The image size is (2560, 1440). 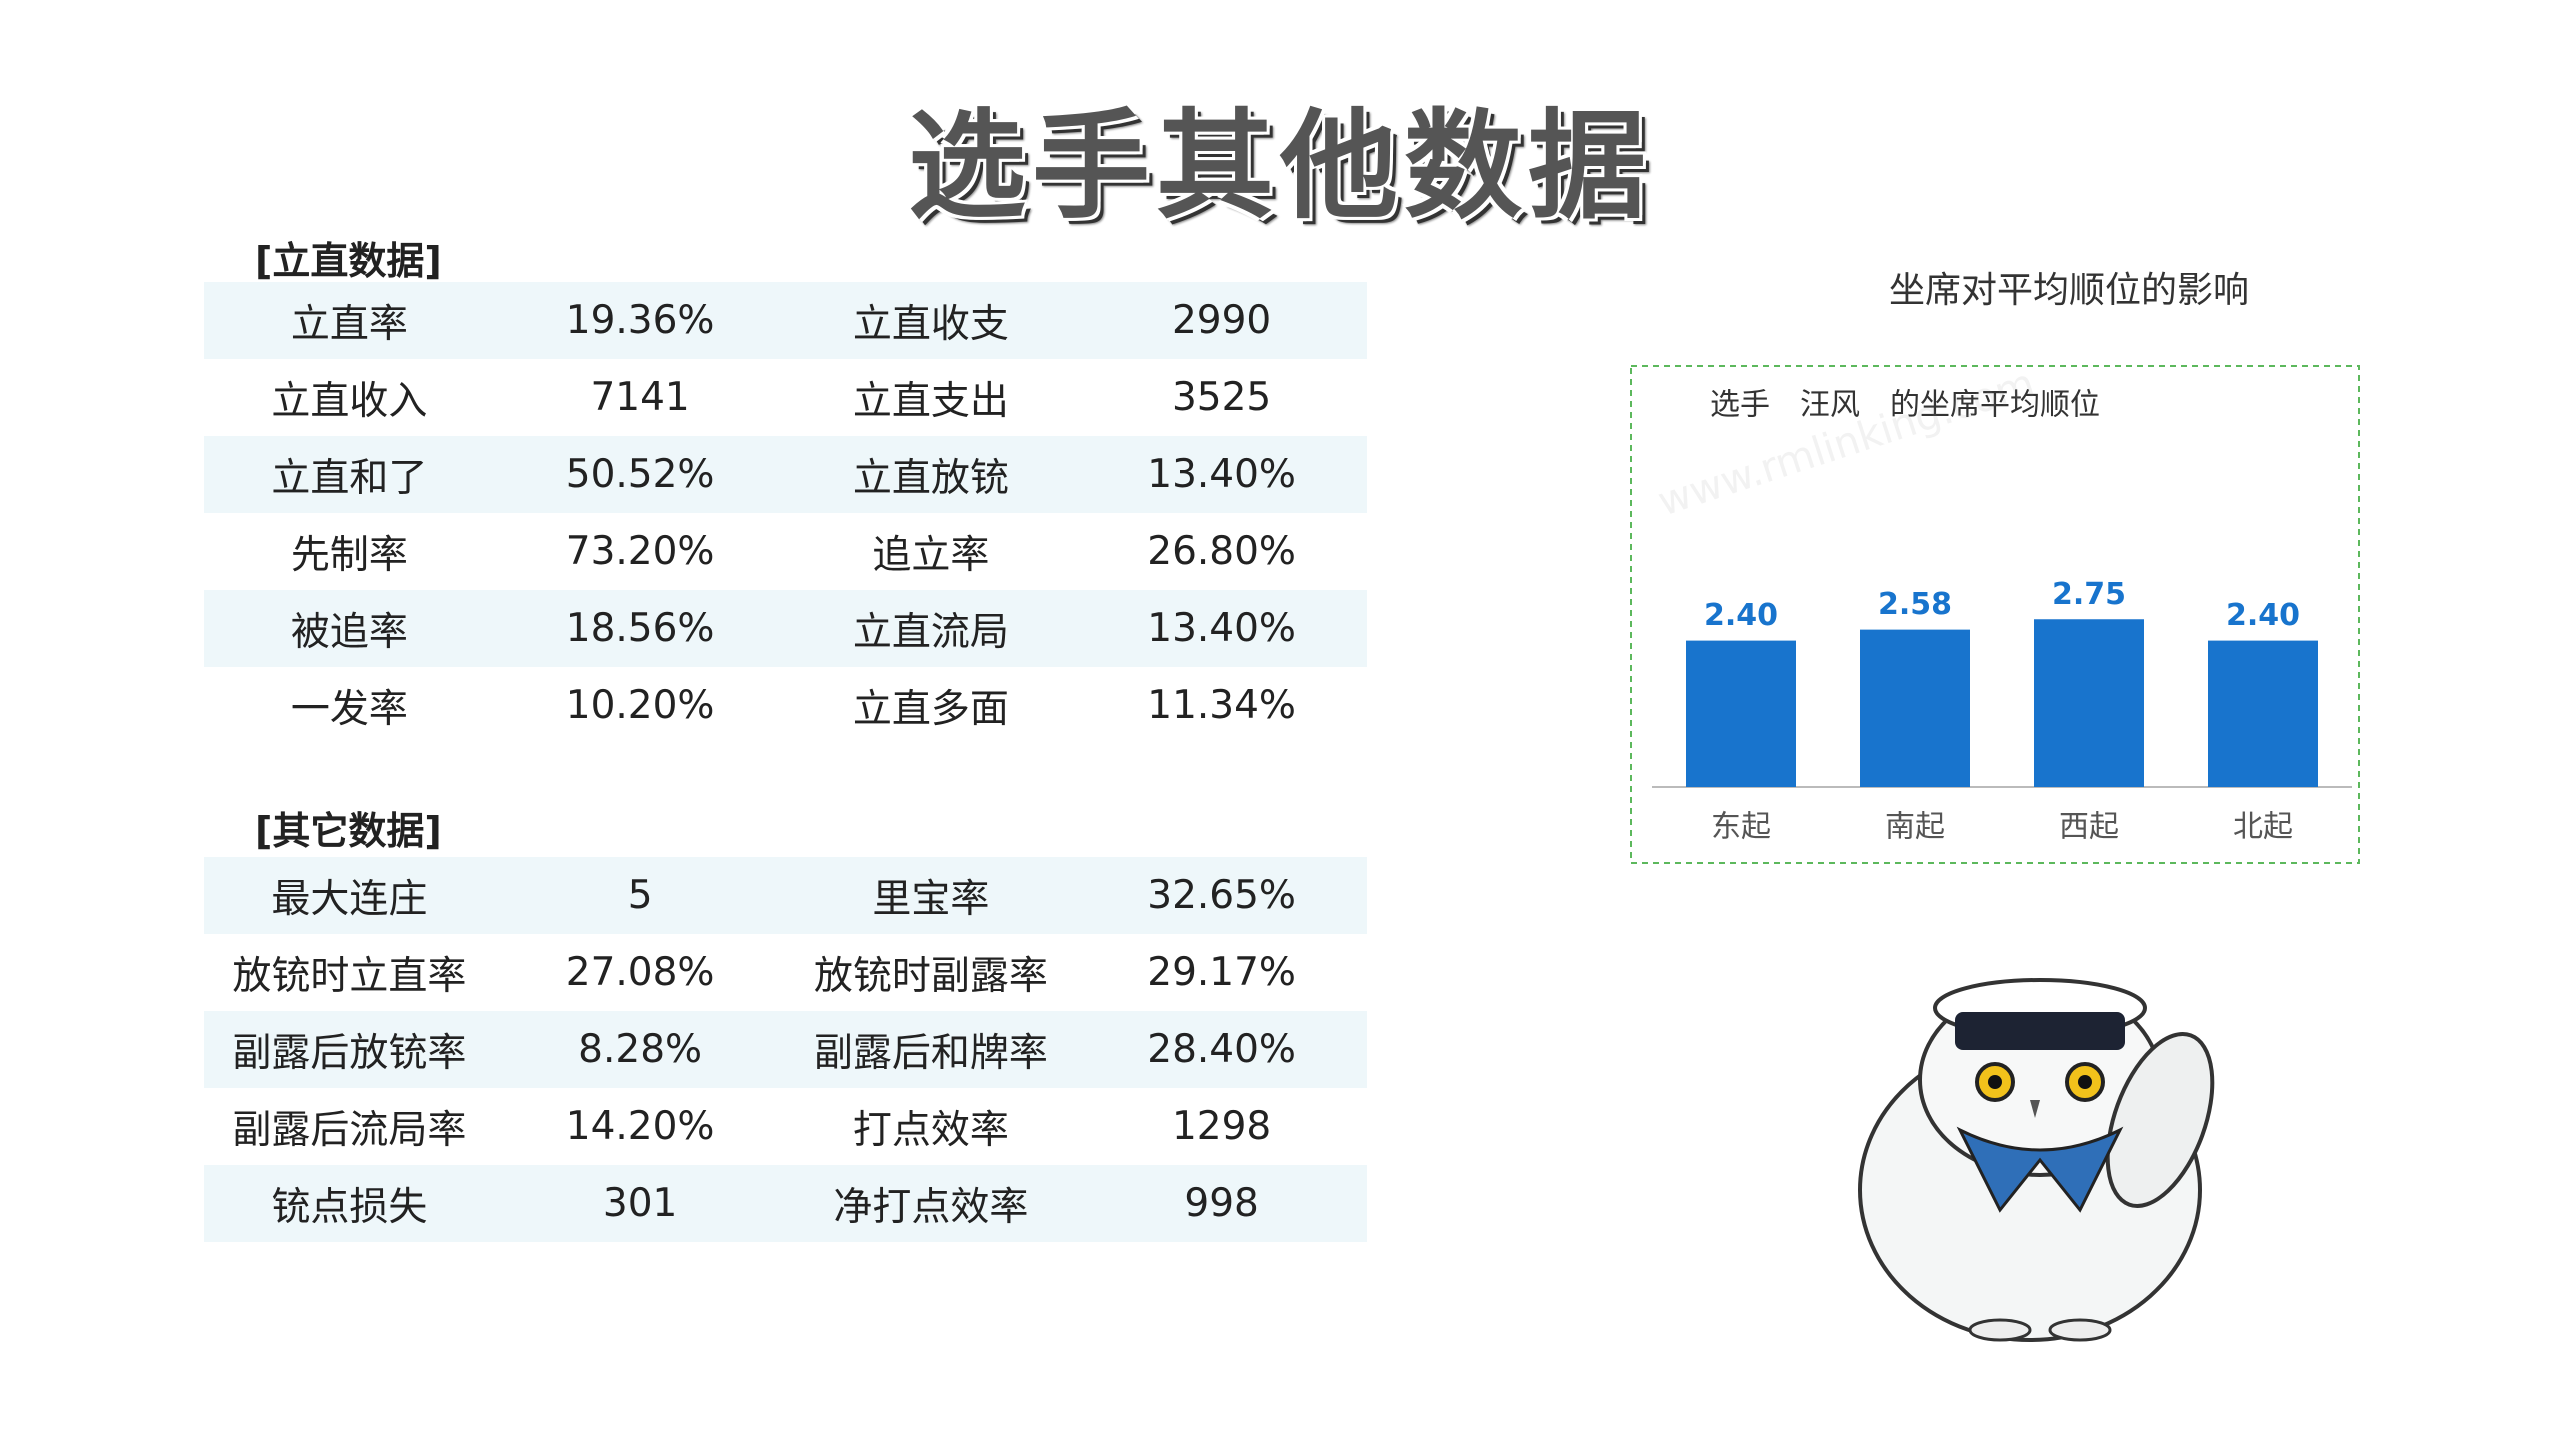 What do you see at coordinates (349, 1049) in the screenshot?
I see `cell-label: 副露后放铳率` at bounding box center [349, 1049].